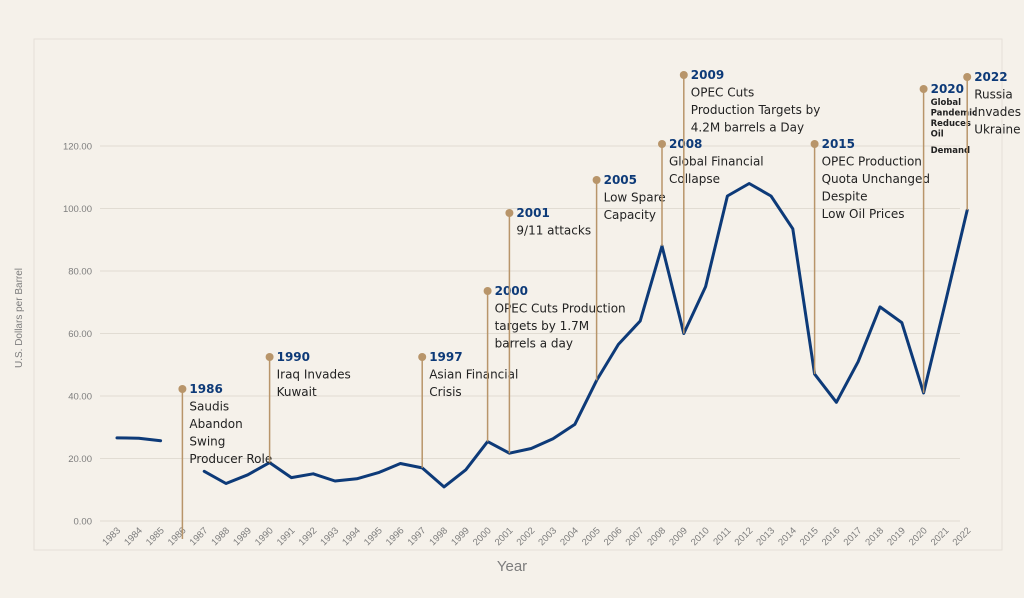 This screenshot has height=598, width=1024. Describe the element at coordinates (997, 130) in the screenshot. I see `annotation-text: Ukraine` at that location.